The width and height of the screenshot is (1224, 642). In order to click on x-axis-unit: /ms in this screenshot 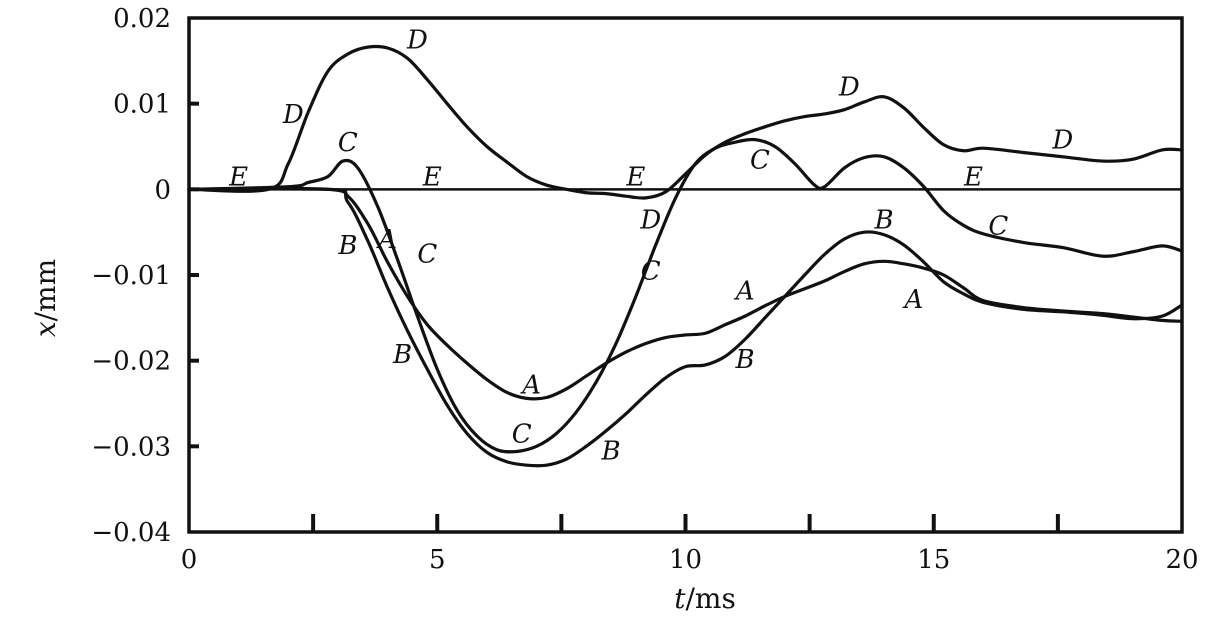, I will do `click(710, 598)`.